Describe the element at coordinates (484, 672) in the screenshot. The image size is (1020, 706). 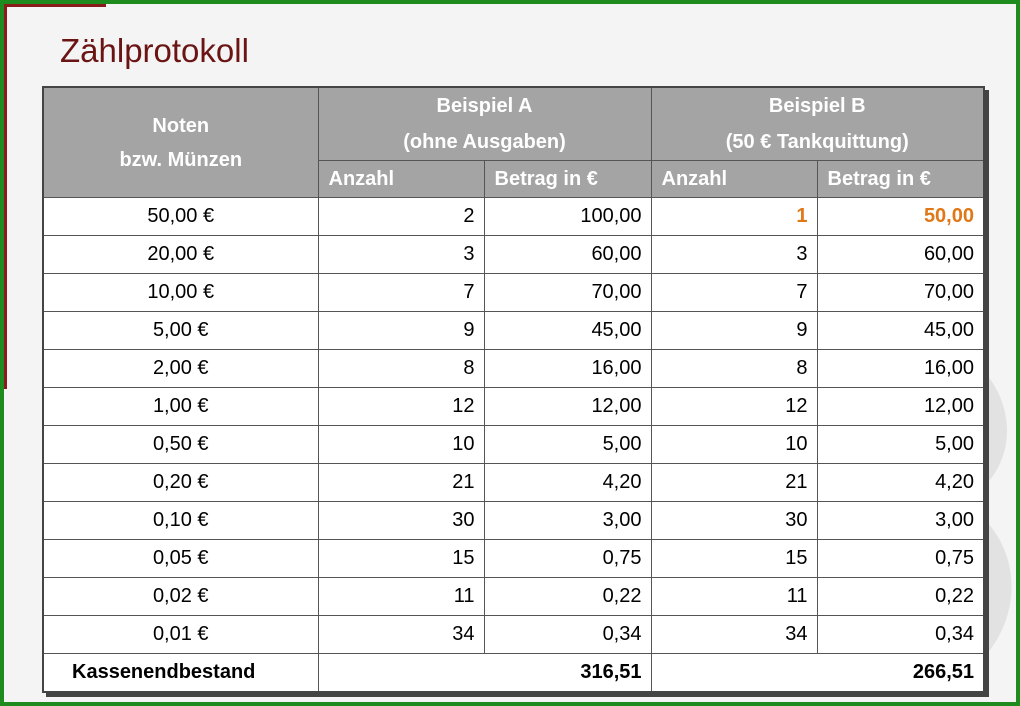
I see `total-a: 316,51` at that location.